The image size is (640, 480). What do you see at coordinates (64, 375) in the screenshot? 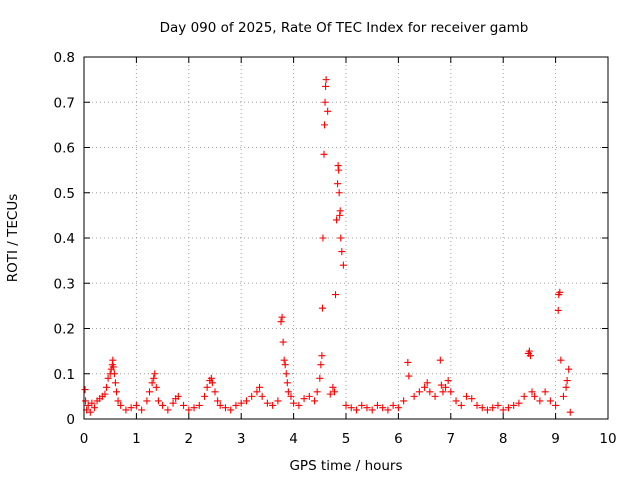
I see `y-tick-label: 0.1` at bounding box center [64, 375].